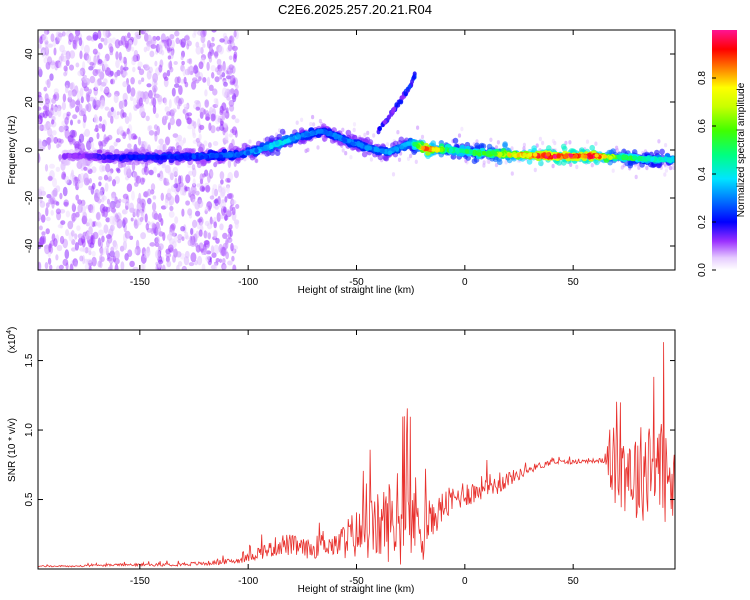 Image resolution: width=750 pixels, height=600 pixels. What do you see at coordinates (29, 499) in the screenshot?
I see `snr-y-tick-label: 0.5` at bounding box center [29, 499].